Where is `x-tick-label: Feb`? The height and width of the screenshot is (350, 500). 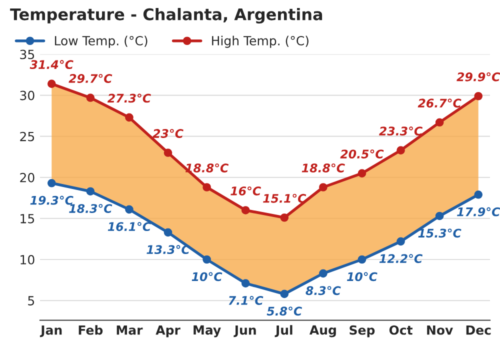
x-tick-label: Feb is located at coordinates (90, 330).